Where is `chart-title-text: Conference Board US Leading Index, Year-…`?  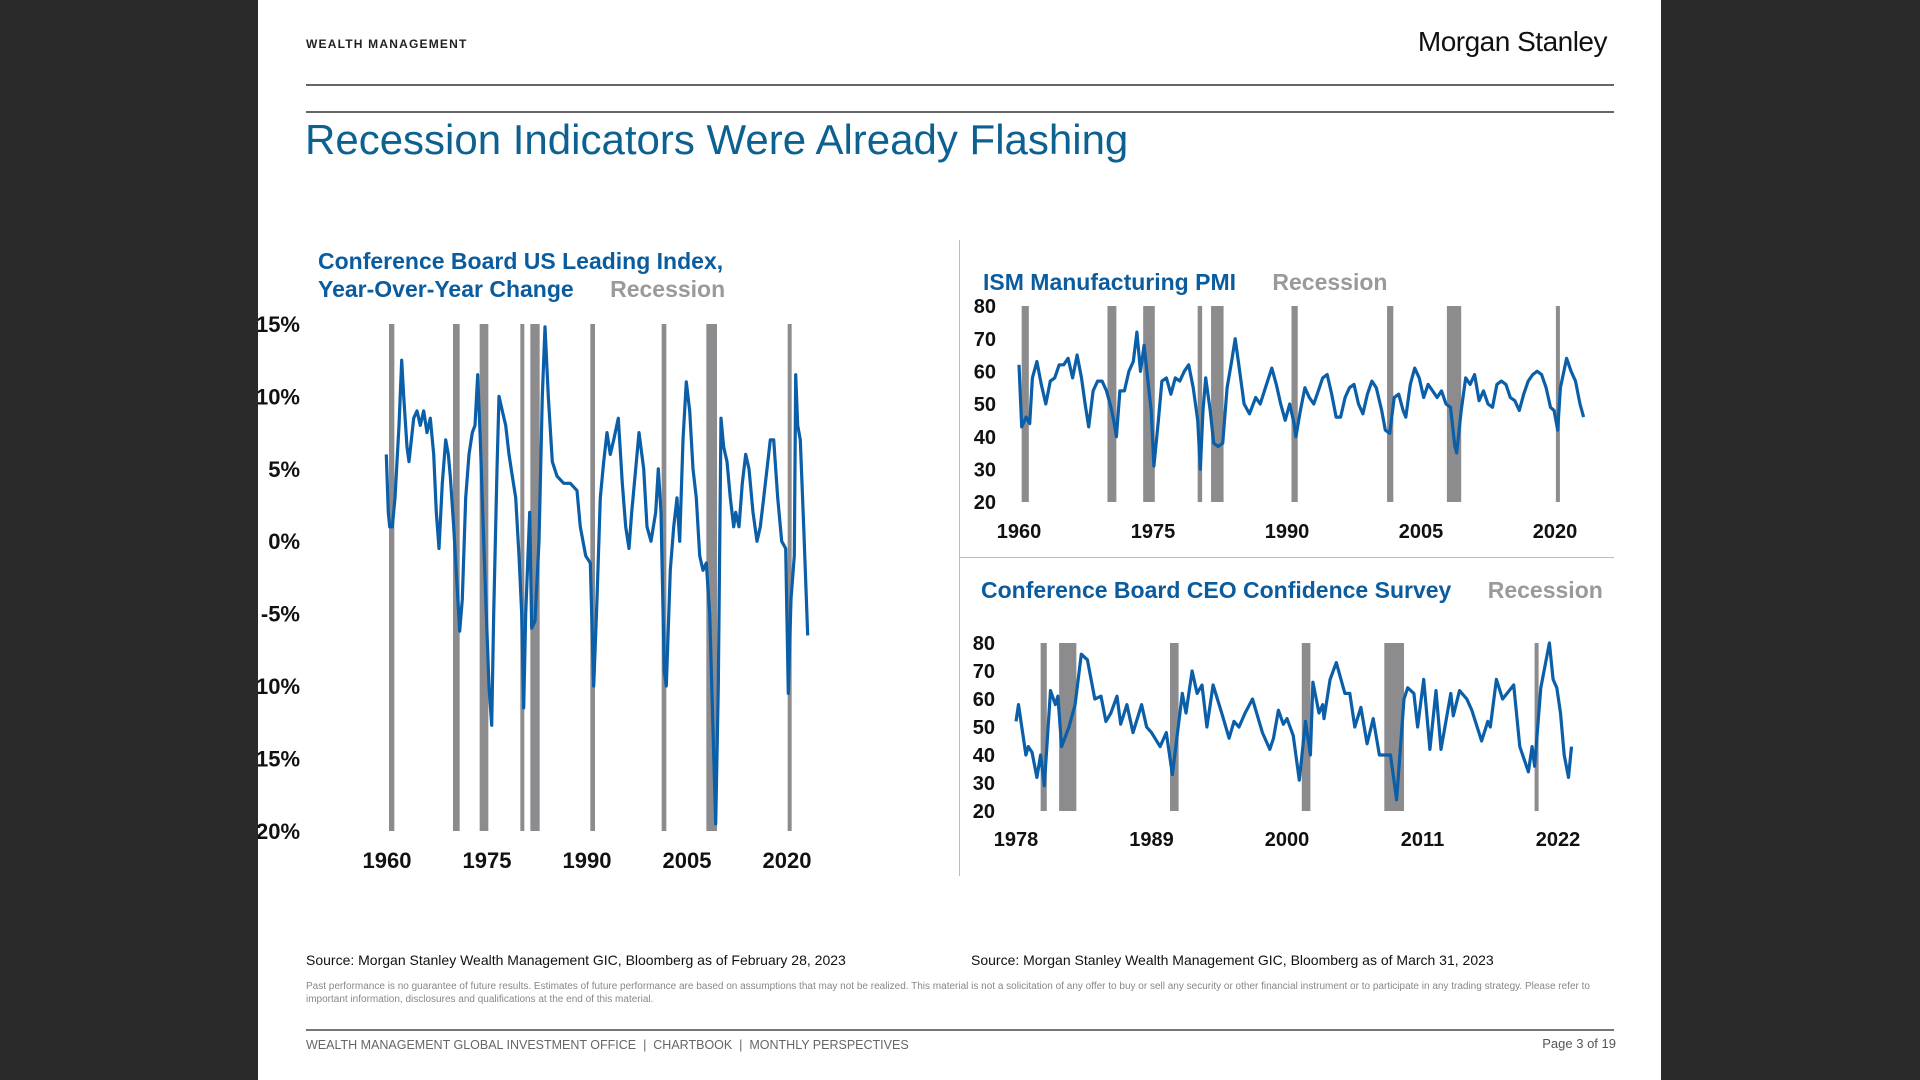
chart-title-text: Conference Board US Leading Index, Year-… is located at coordinates (521, 275).